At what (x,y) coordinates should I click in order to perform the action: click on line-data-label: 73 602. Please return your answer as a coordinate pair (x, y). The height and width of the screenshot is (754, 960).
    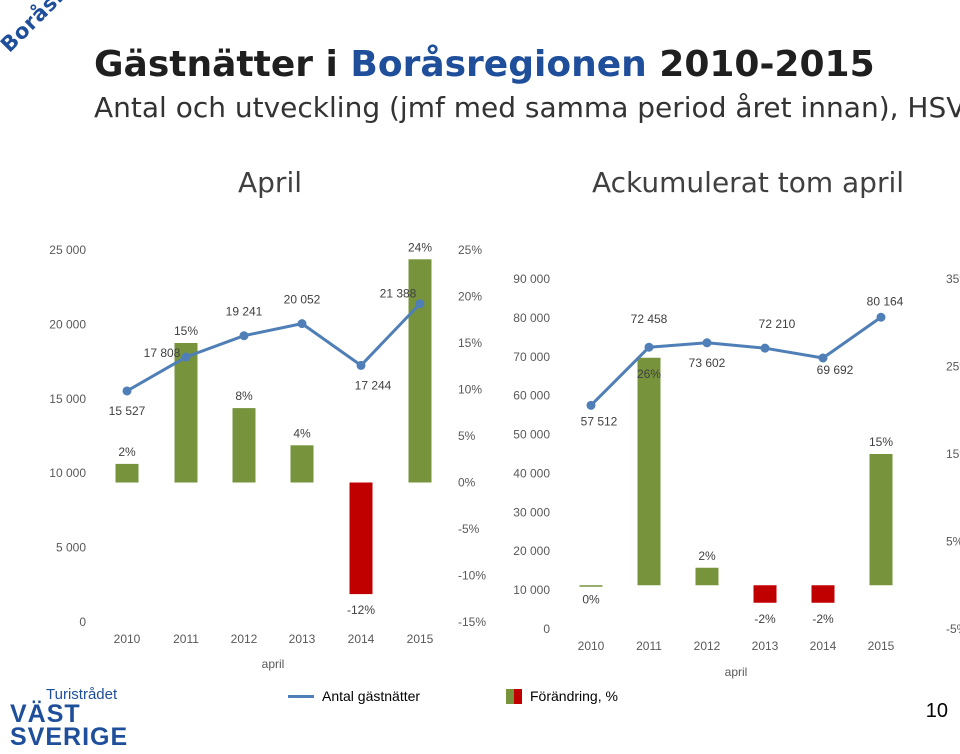
    Looking at the image, I should click on (707, 363).